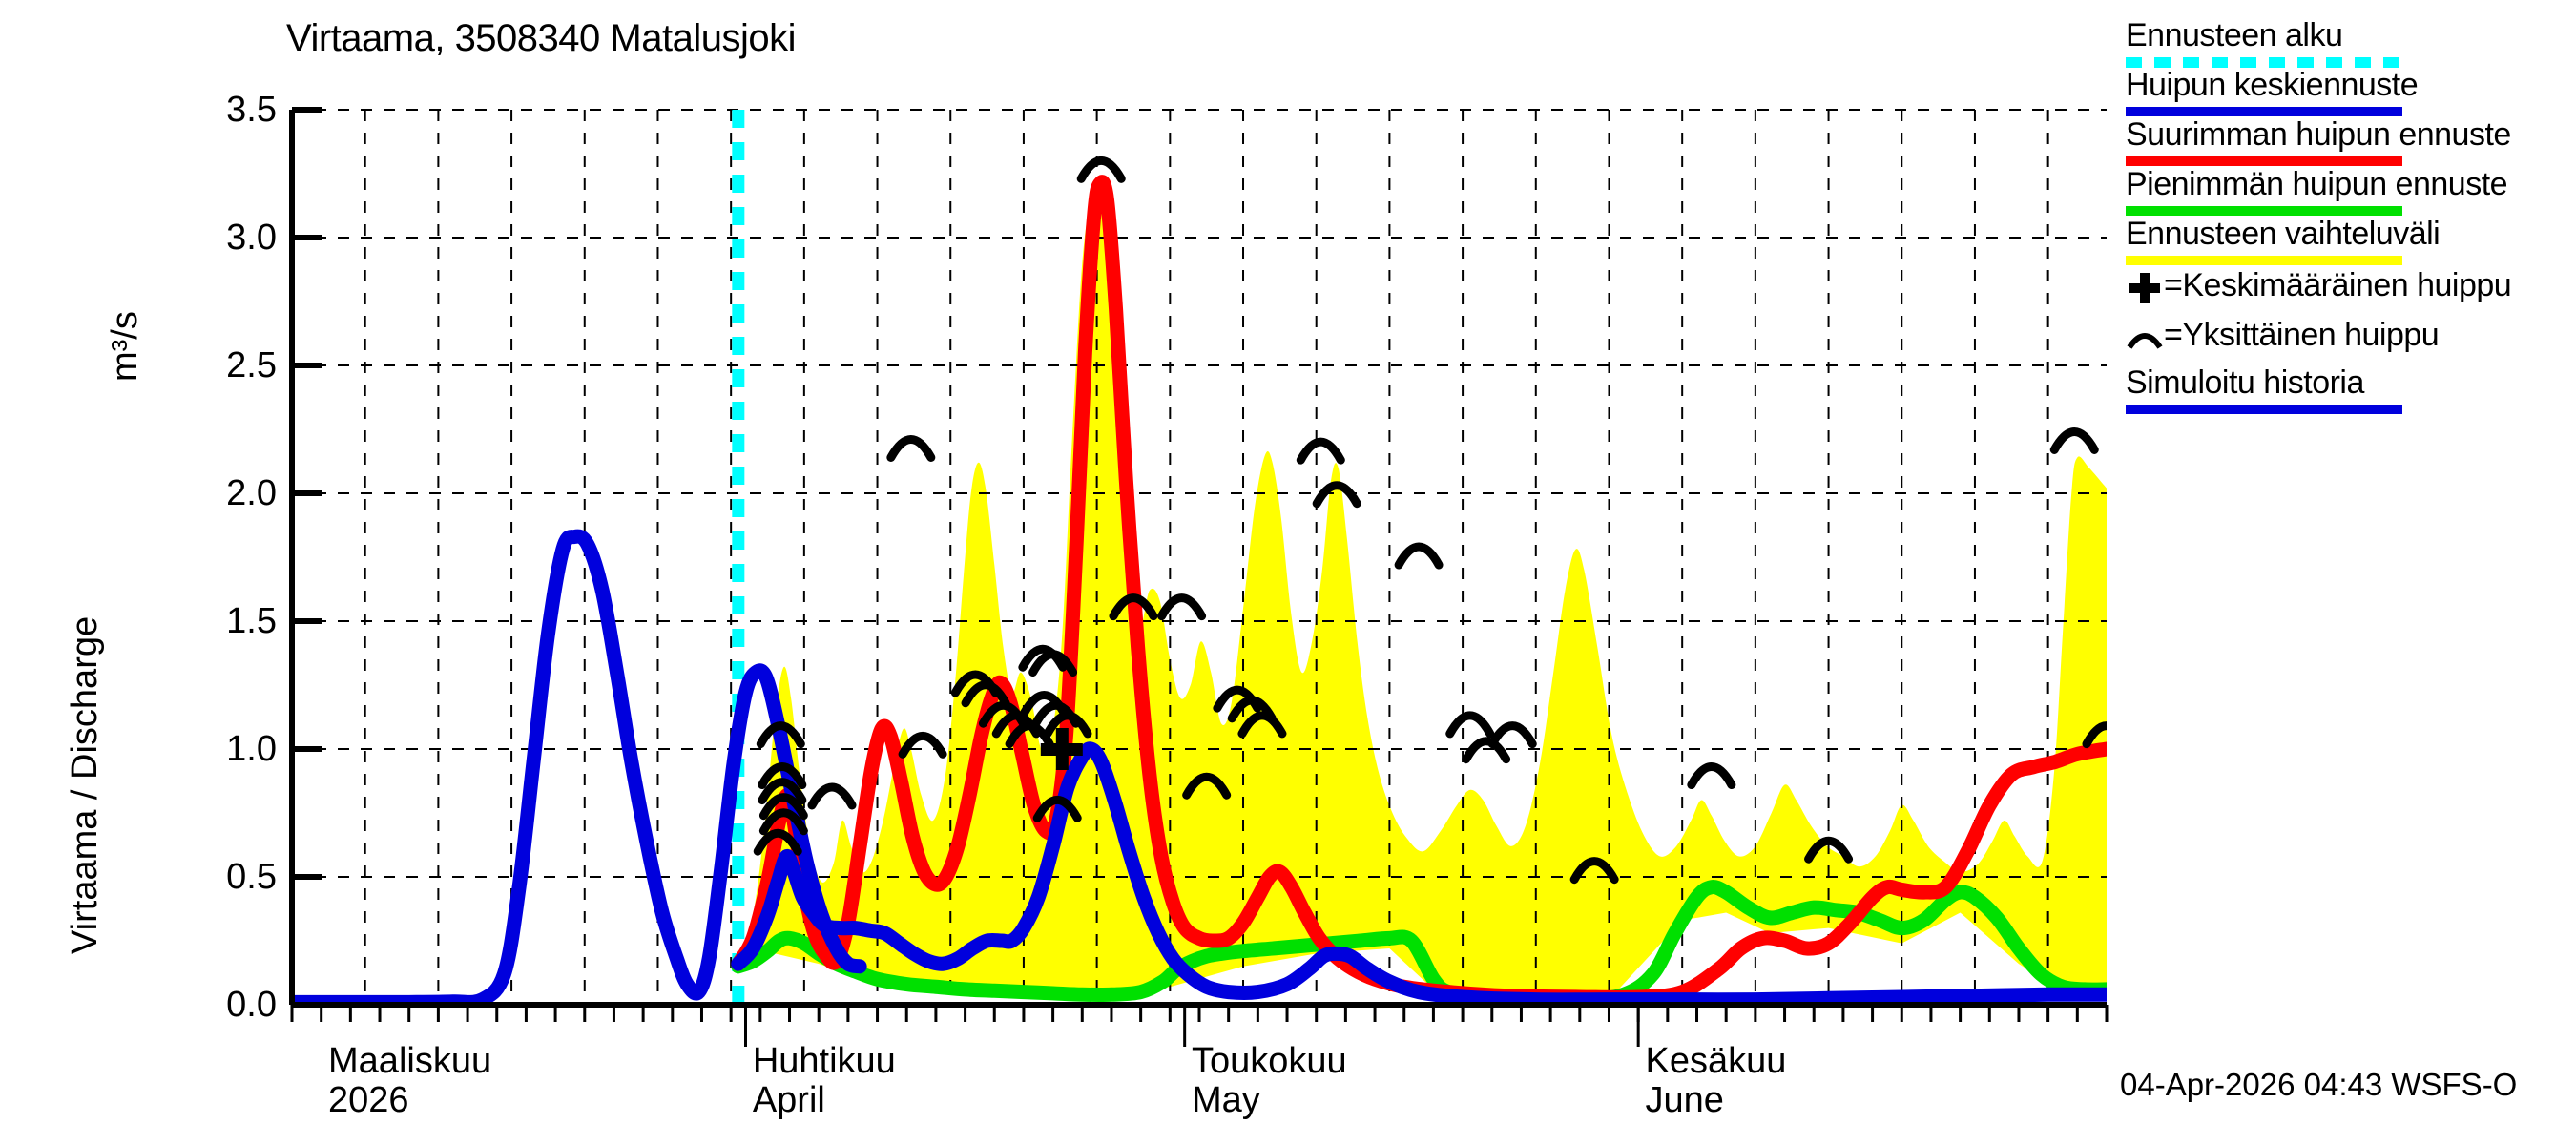  Describe the element at coordinates (2338, 285) in the screenshot. I see `legend-label: =Keskimääräinen huippu` at that location.